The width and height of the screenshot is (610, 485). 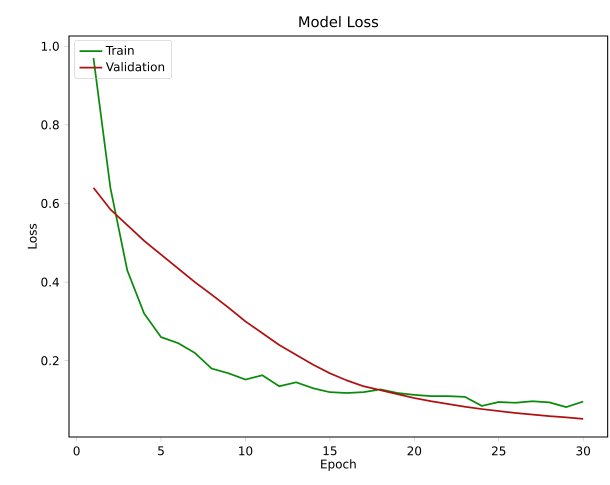 I want to click on x-tick-label: 5, so click(x=161, y=451).